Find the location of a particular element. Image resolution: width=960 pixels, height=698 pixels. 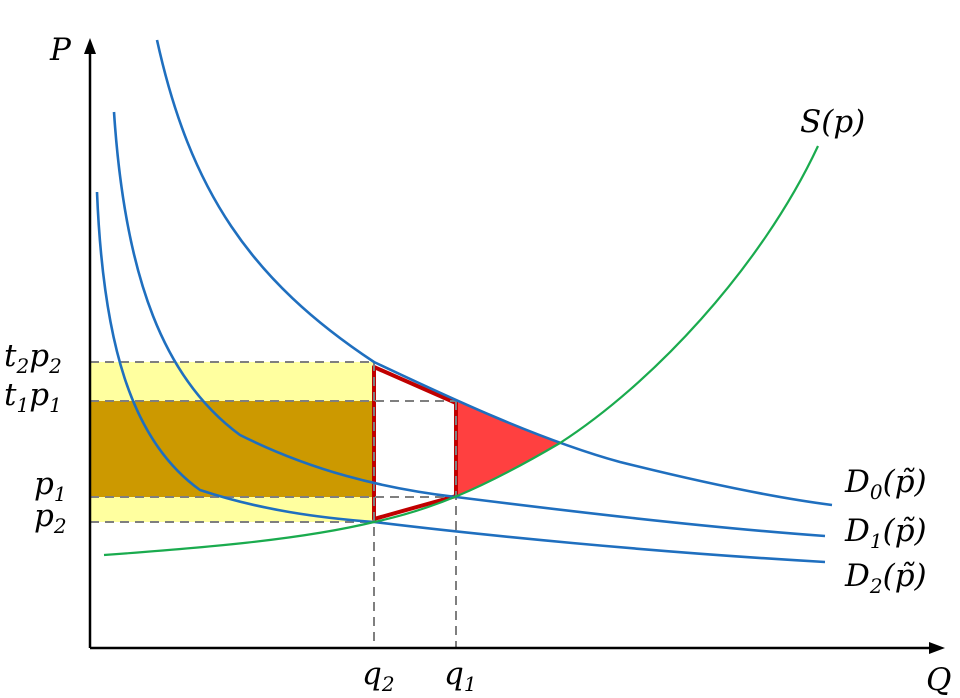

x-axis-label: Q is located at coordinates (938, 680).